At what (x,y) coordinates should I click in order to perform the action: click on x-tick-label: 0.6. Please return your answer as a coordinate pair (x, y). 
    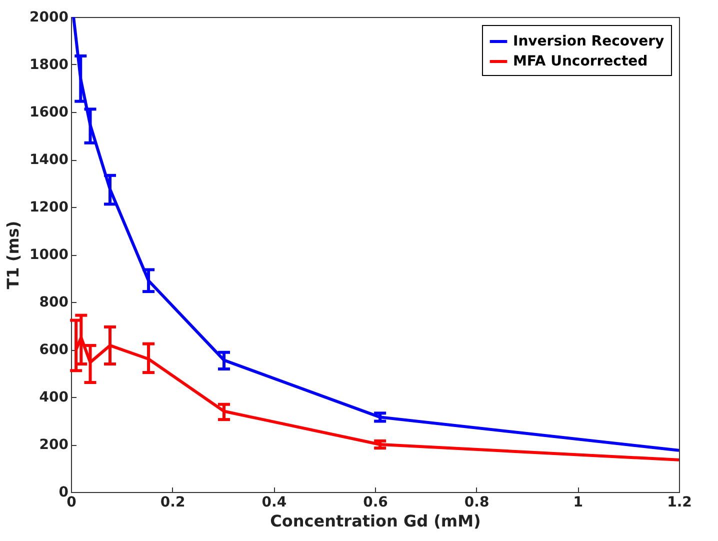
    Looking at the image, I should click on (375, 502).